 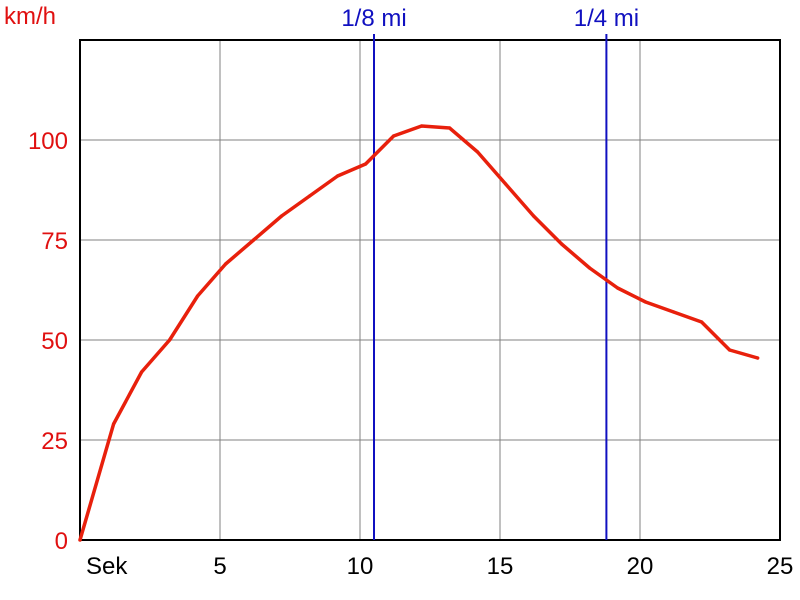 What do you see at coordinates (61, 541) in the screenshot?
I see `y-tick-label: 0` at bounding box center [61, 541].